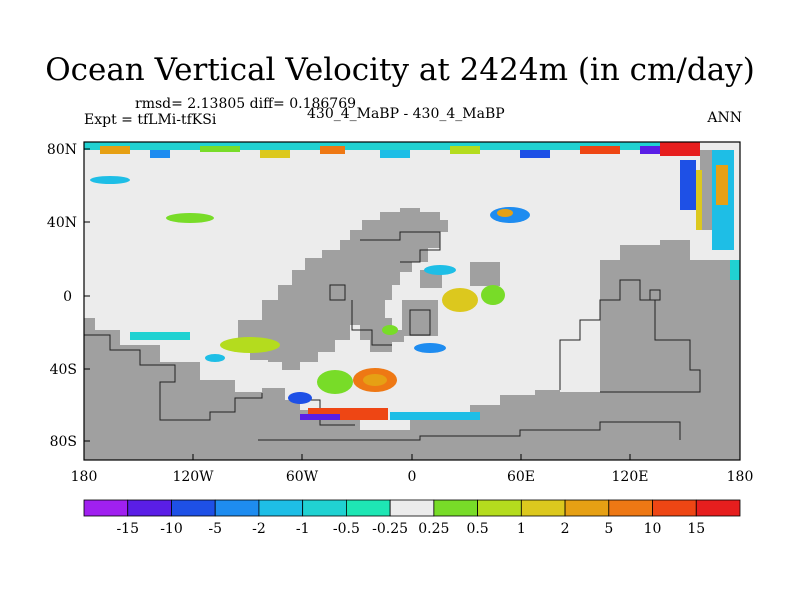  What do you see at coordinates (246, 104) in the screenshot?
I see `stats-label: rmsd= 2.13805 diff= 0.186769` at bounding box center [246, 104].